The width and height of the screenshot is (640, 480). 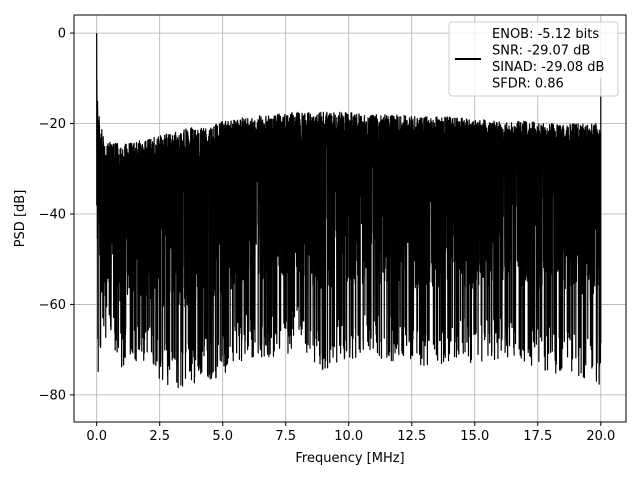 I want to click on legend-snr: SNR: -29.07 dB, so click(x=541, y=51).